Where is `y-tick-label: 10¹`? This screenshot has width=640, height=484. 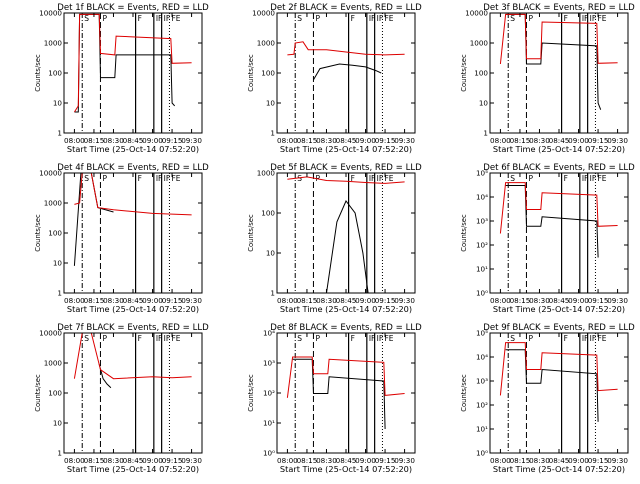 y-tick-label: 10¹ is located at coordinates (269, 423).